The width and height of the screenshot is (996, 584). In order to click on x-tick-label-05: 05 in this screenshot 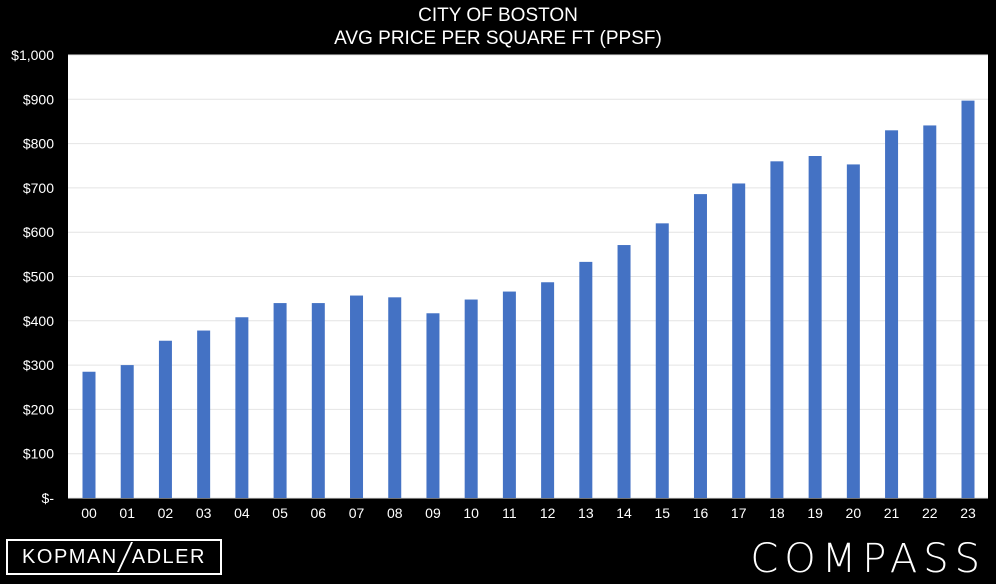, I will do `click(280, 513)`.